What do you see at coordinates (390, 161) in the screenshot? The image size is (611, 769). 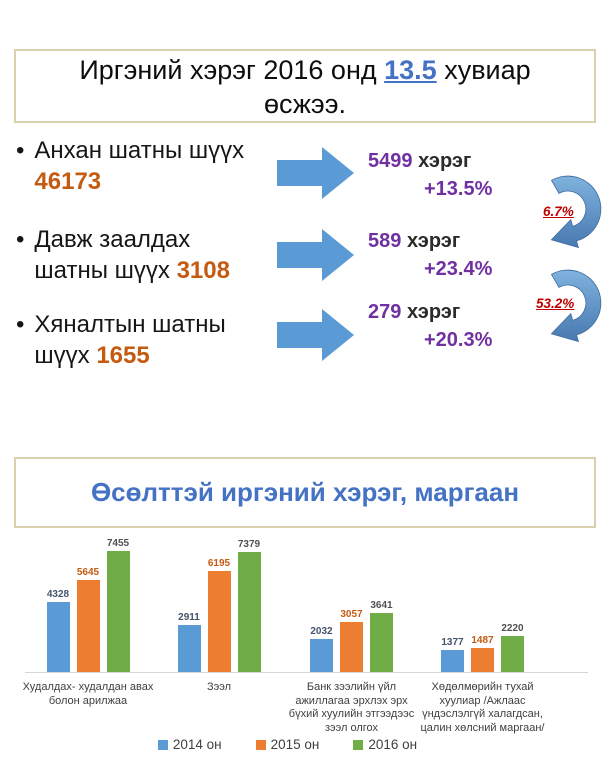 I see `stat-count: 5499` at bounding box center [390, 161].